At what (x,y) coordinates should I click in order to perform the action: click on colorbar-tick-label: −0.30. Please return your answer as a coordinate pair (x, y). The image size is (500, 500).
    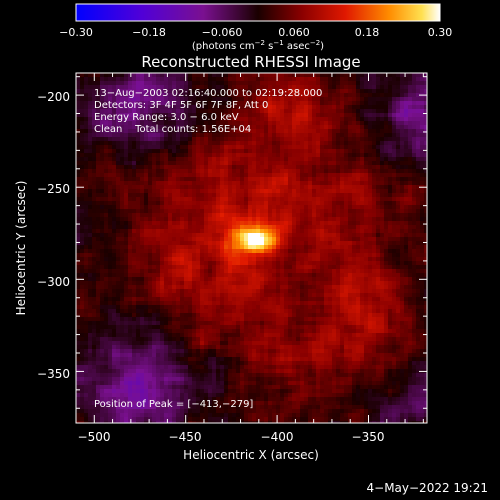
    Looking at the image, I should click on (76, 32).